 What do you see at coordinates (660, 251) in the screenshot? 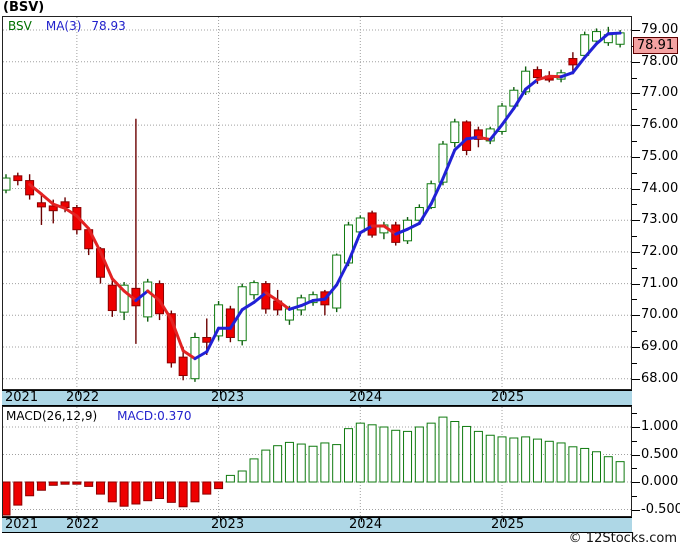
I see `price-tick-label: 72.00` at bounding box center [660, 251].